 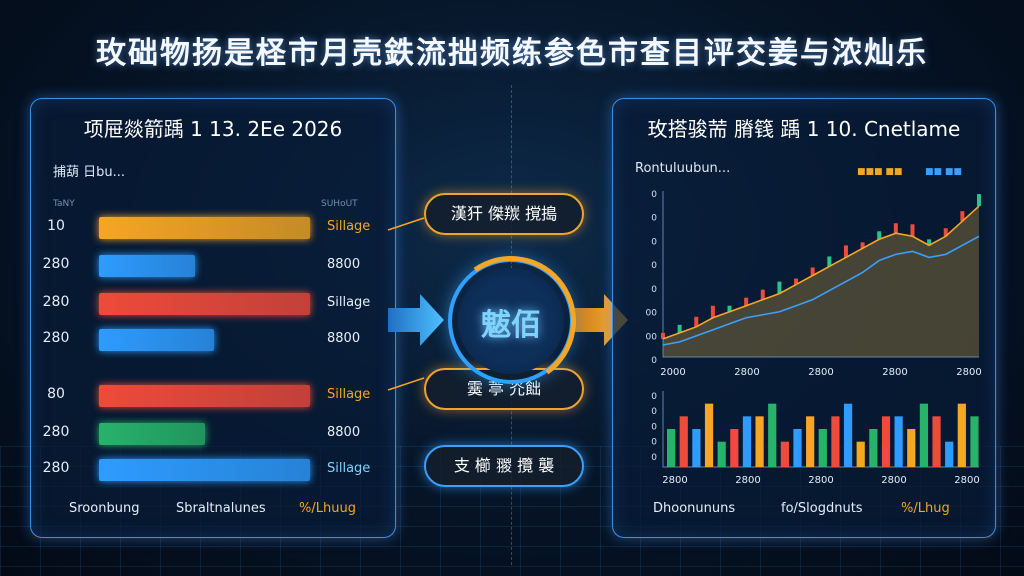 I want to click on left-tiny-label-2: SUHoUT, so click(x=339, y=204).